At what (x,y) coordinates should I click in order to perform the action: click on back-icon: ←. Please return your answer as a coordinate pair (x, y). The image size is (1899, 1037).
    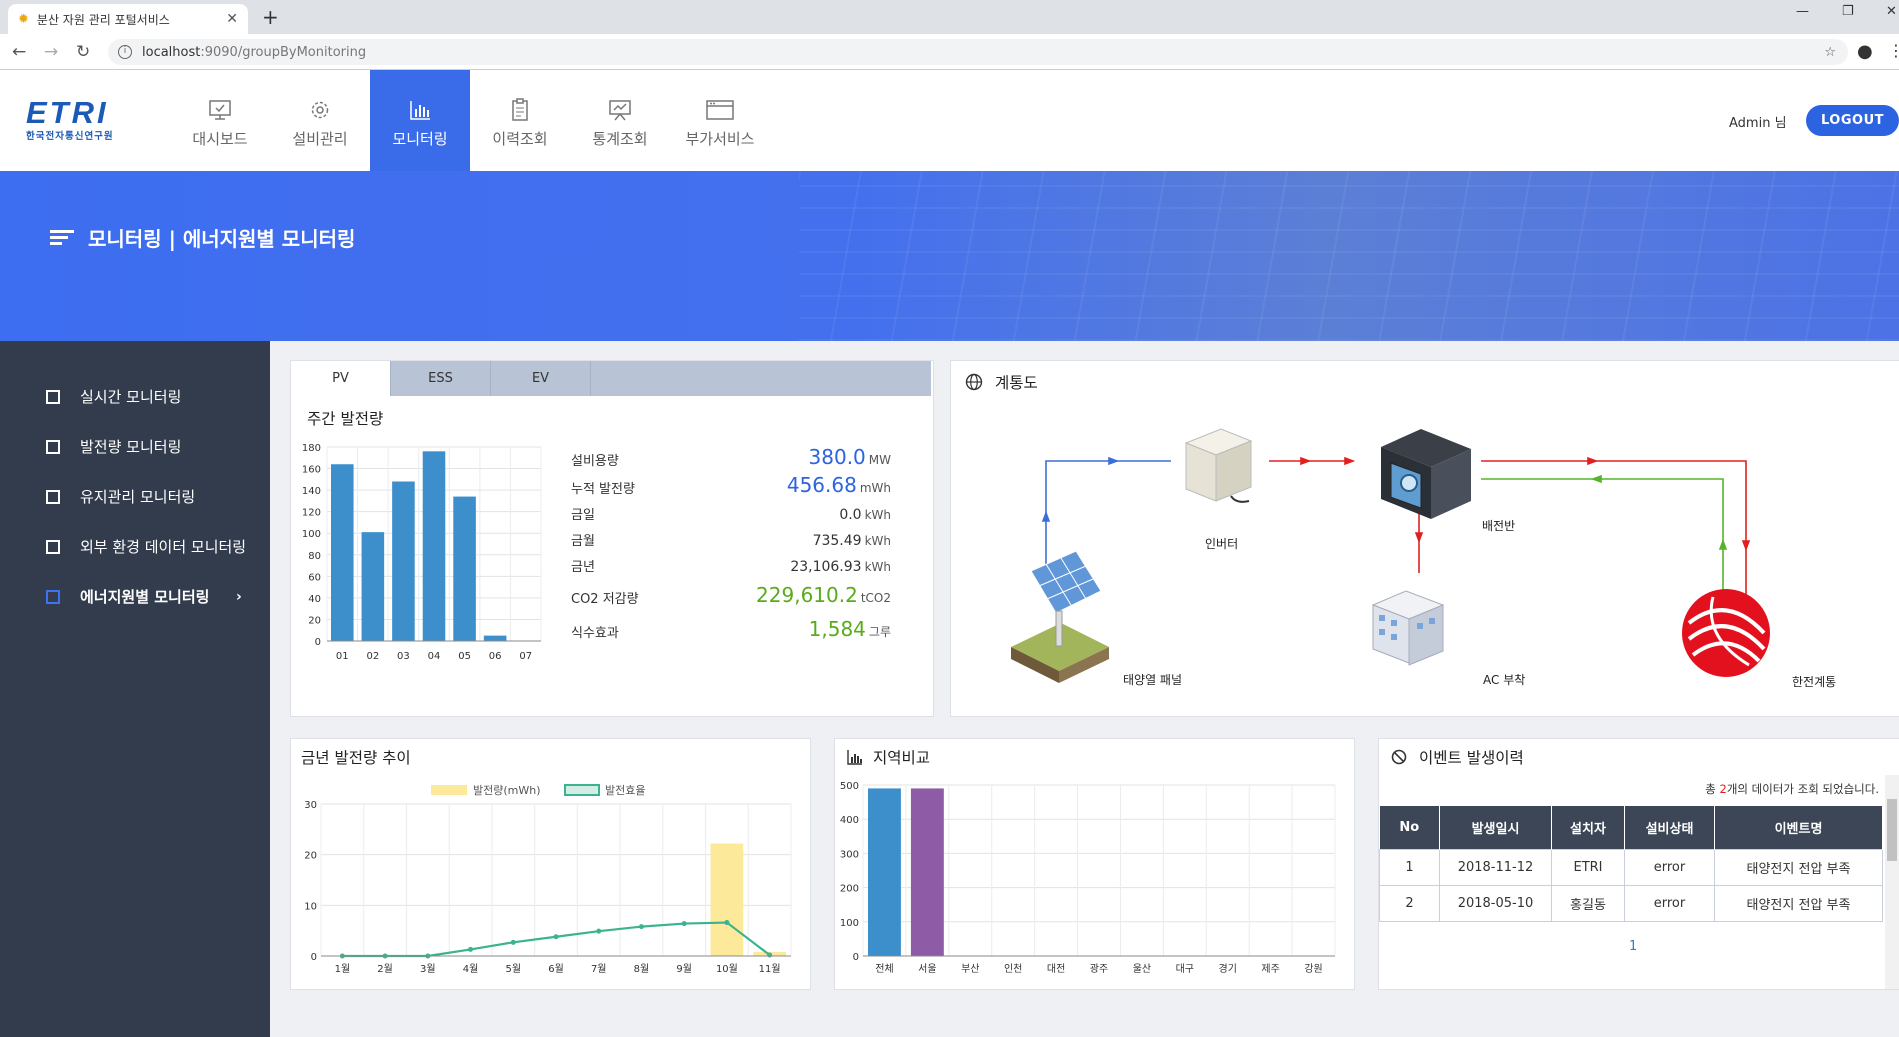
    Looking at the image, I should click on (19, 52).